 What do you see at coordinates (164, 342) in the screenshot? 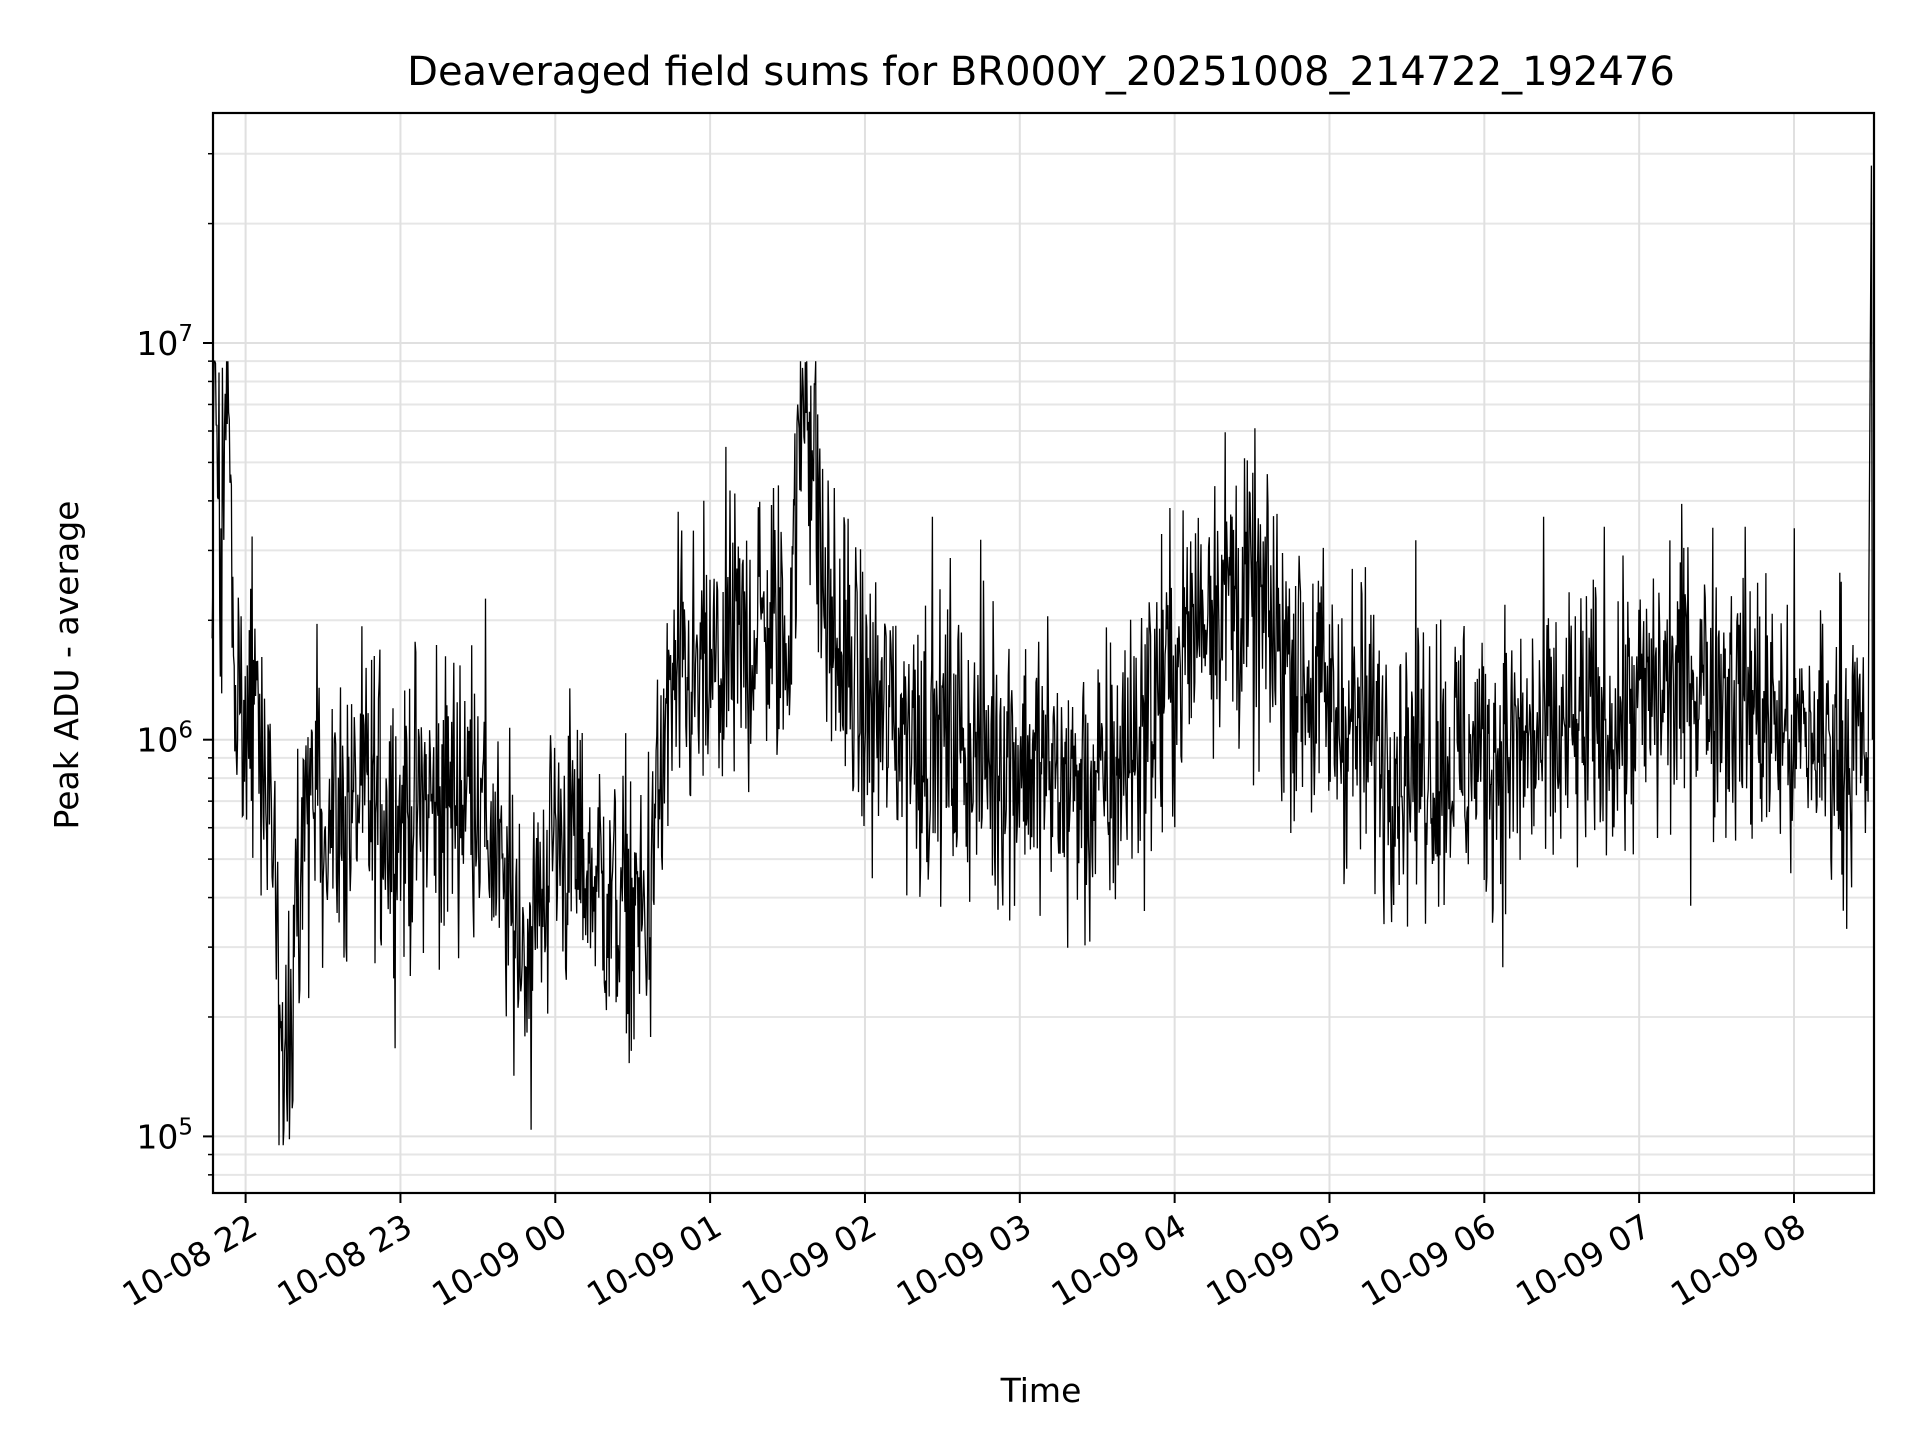
I see `y-tick-label: 107` at bounding box center [164, 342].